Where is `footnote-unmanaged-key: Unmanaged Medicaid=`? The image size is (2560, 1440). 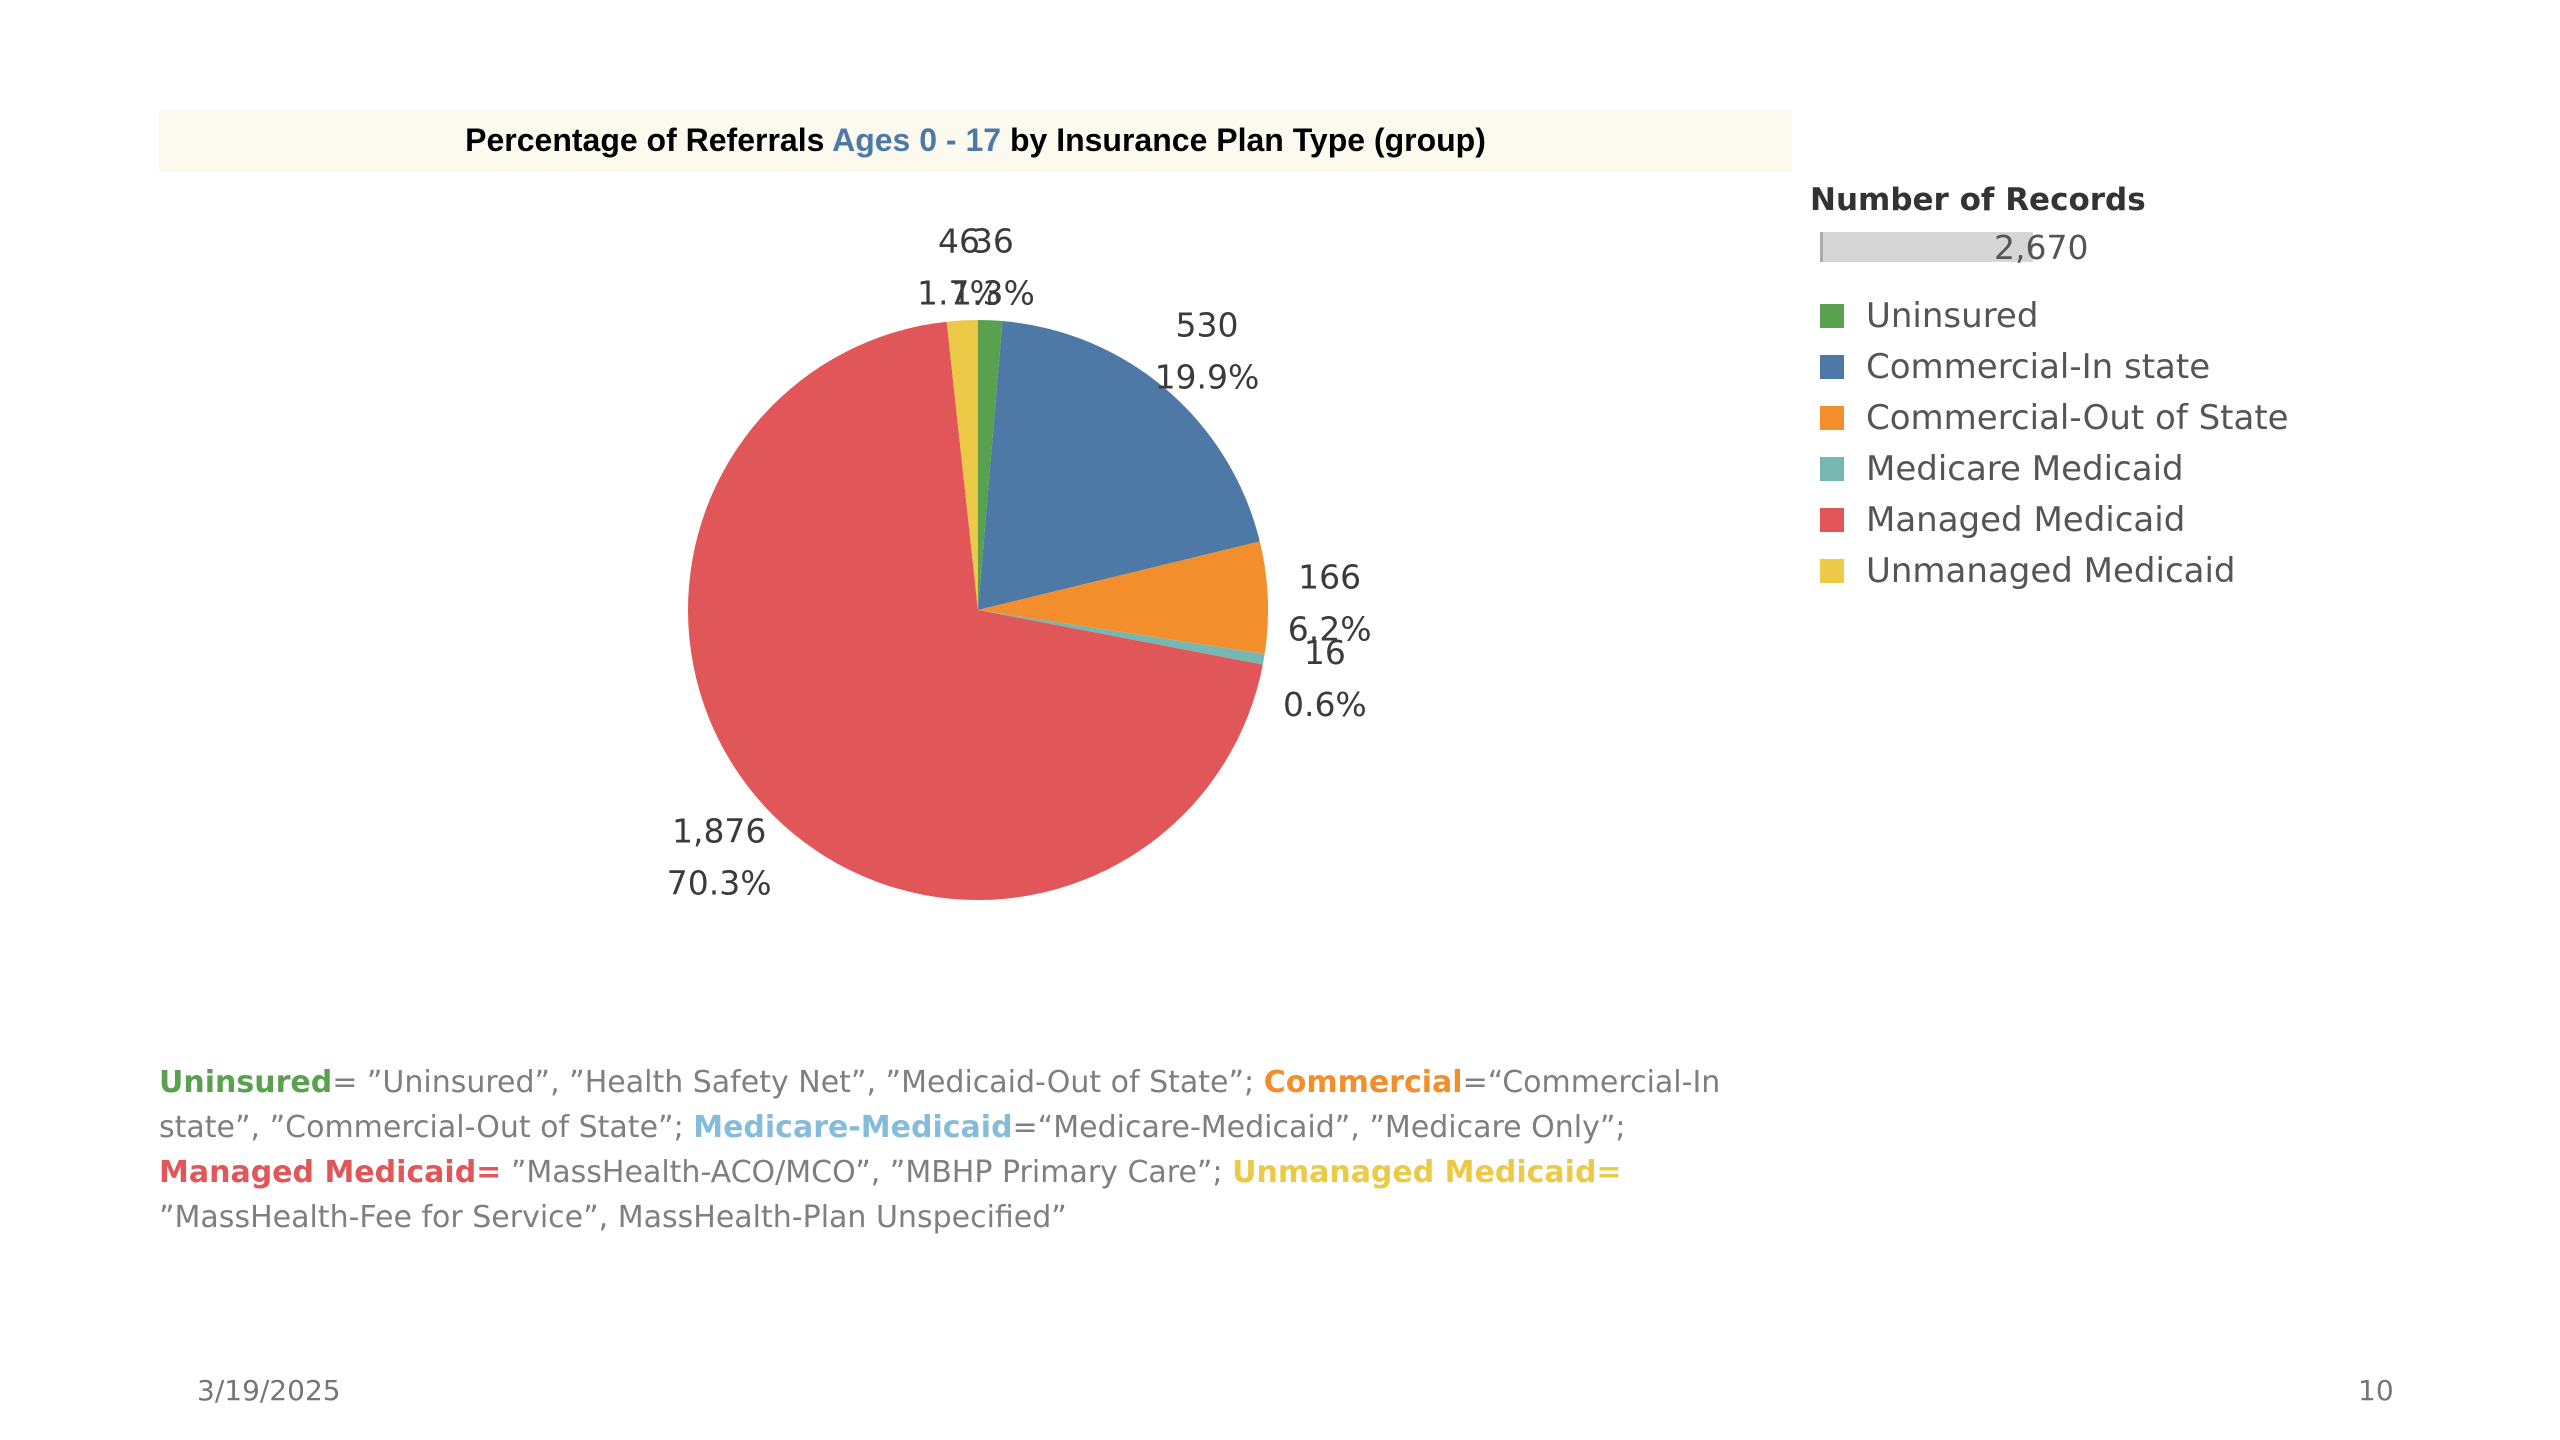 footnote-unmanaged-key: Unmanaged Medicaid= is located at coordinates (1427, 1172).